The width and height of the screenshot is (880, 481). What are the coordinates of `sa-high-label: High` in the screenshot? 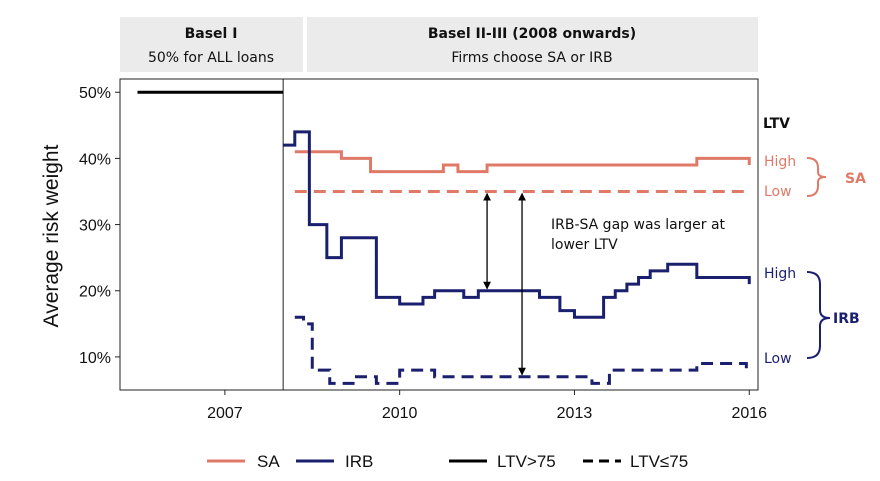 It's located at (780, 162).